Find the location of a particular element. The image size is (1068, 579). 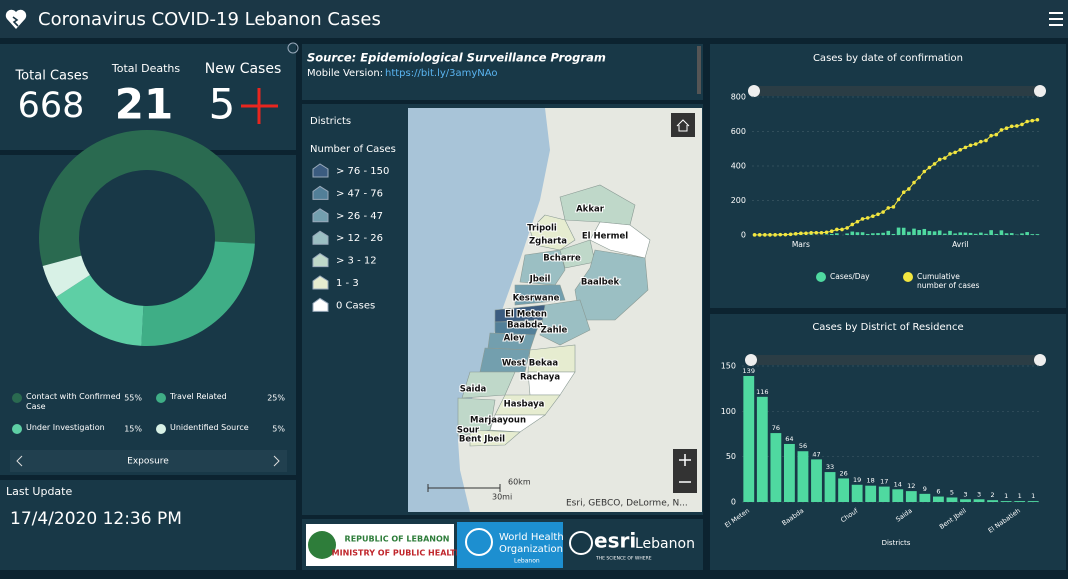

value-label: 76 is located at coordinates (776, 428).